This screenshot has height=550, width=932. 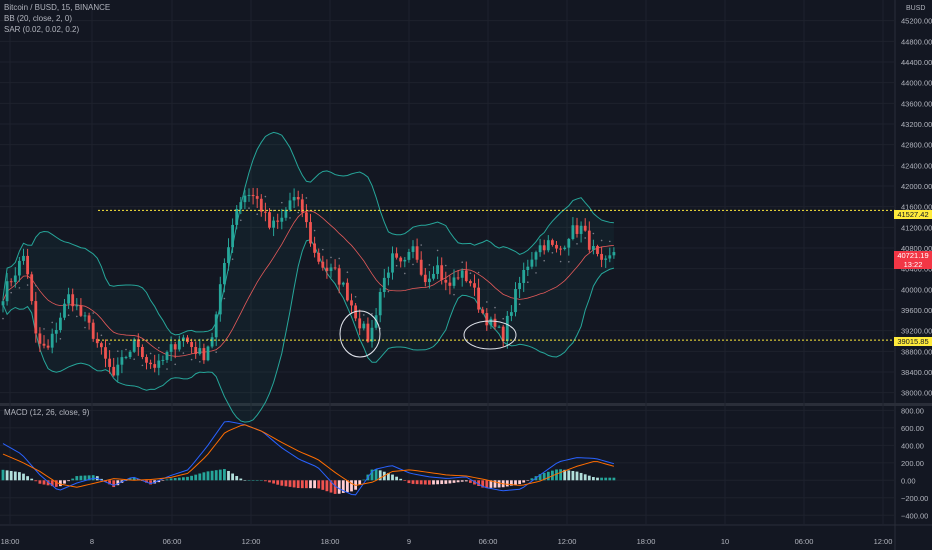 I want to click on time-tick-label: 06:00, so click(x=804, y=541).